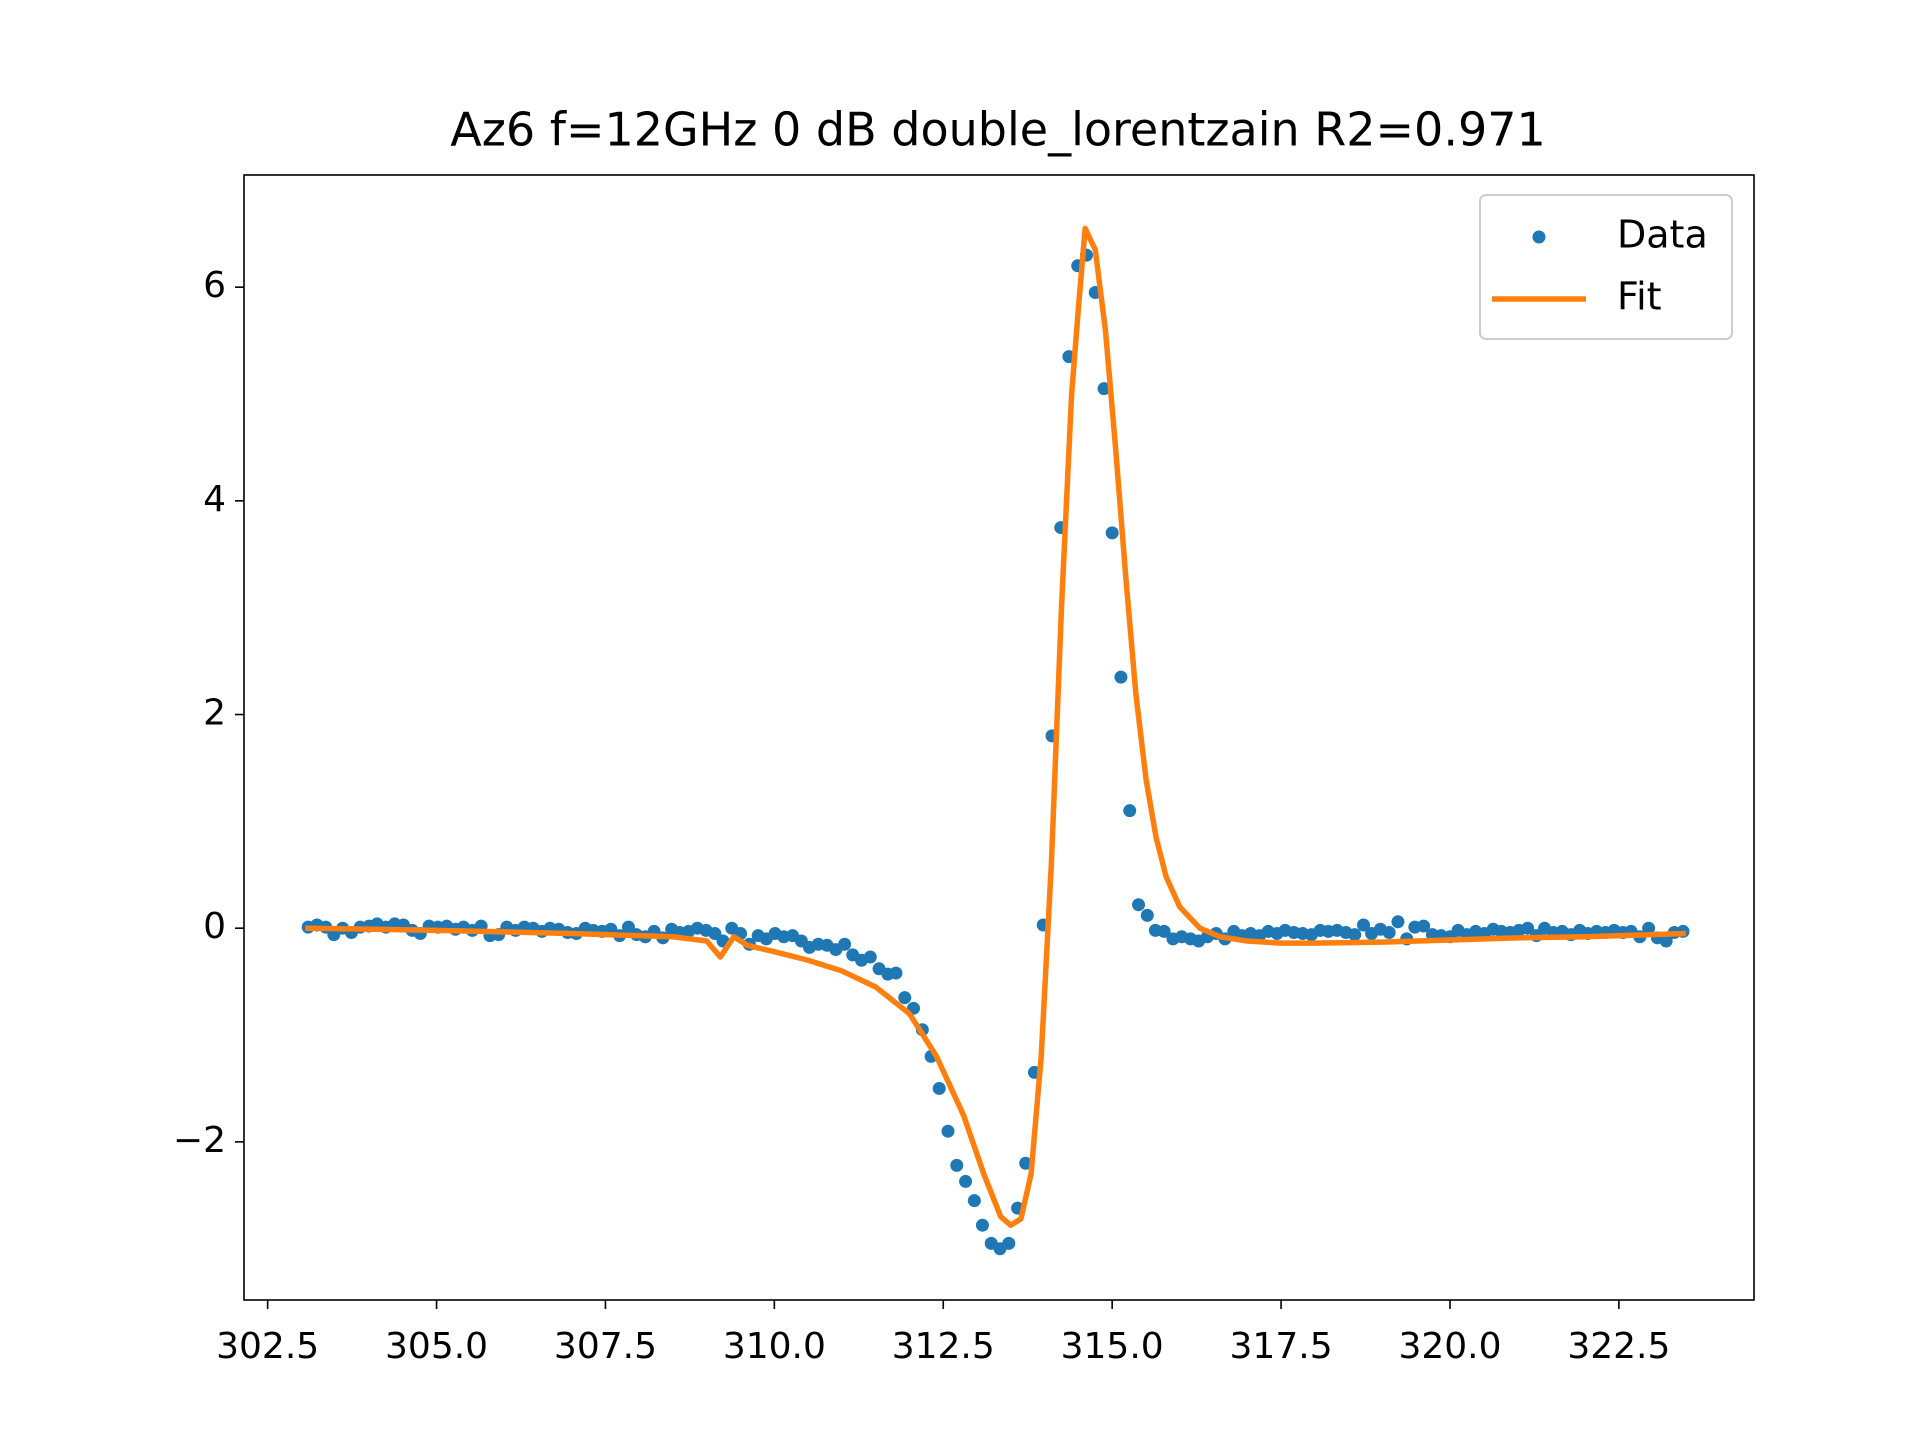  Describe the element at coordinates (1449, 1346) in the screenshot. I see `x-tick-label: 320.0` at that location.